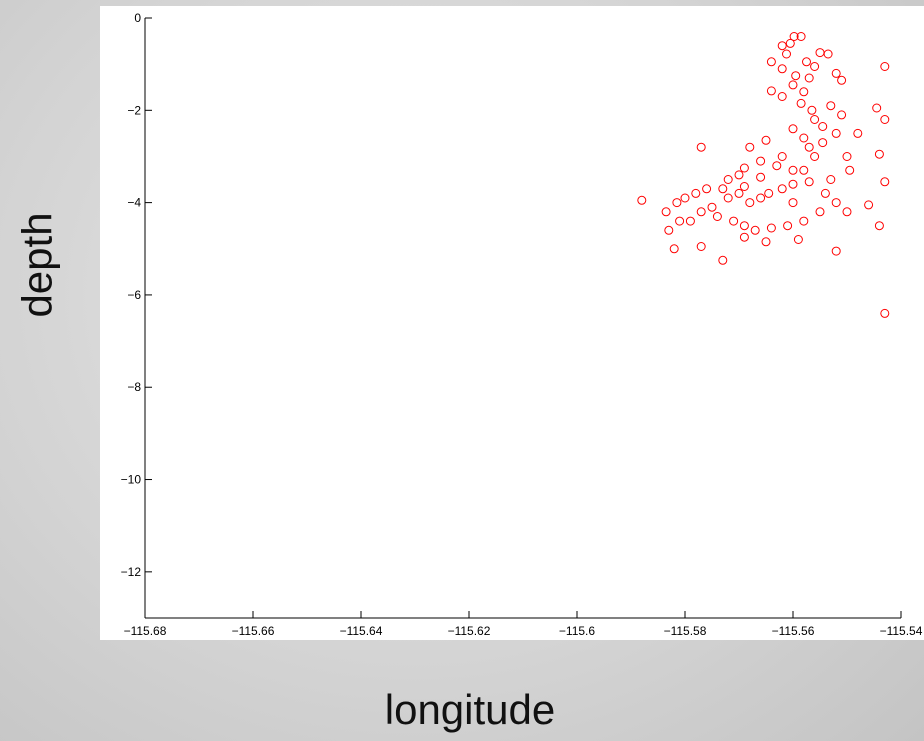  What do you see at coordinates (145, 631) in the screenshot?
I see `x-tick-label: −115.68` at bounding box center [145, 631].